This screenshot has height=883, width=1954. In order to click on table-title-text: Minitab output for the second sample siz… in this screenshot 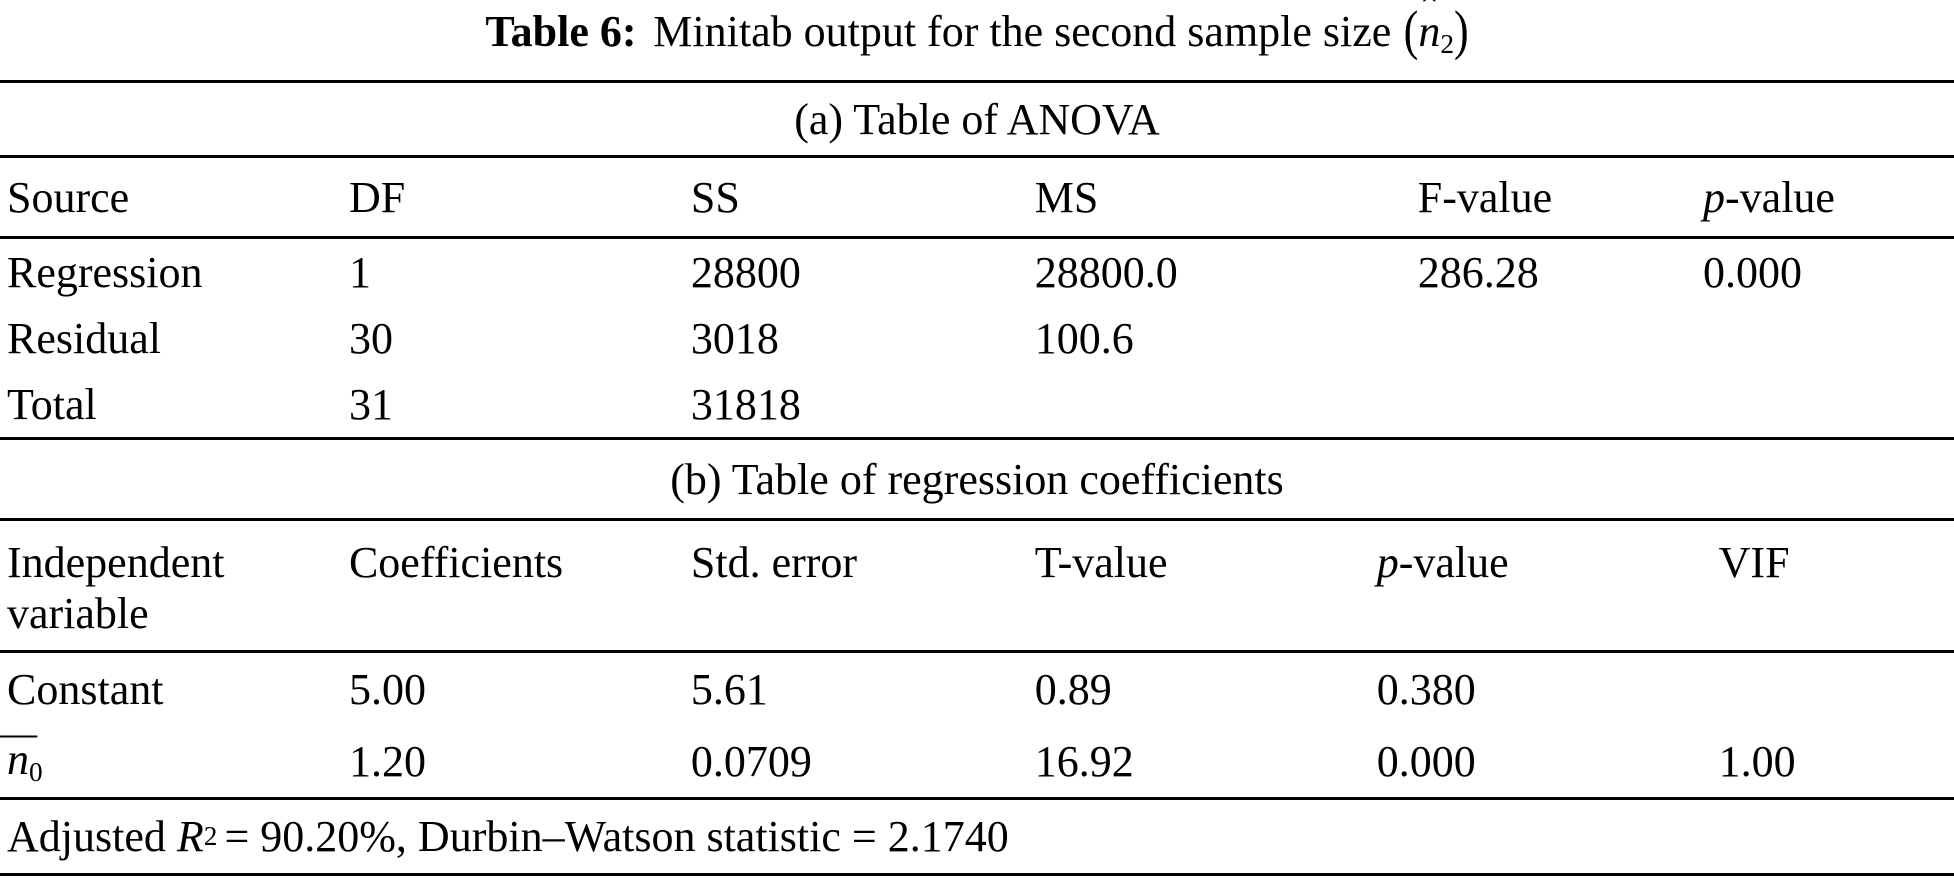, I will do `click(1022, 31)`.